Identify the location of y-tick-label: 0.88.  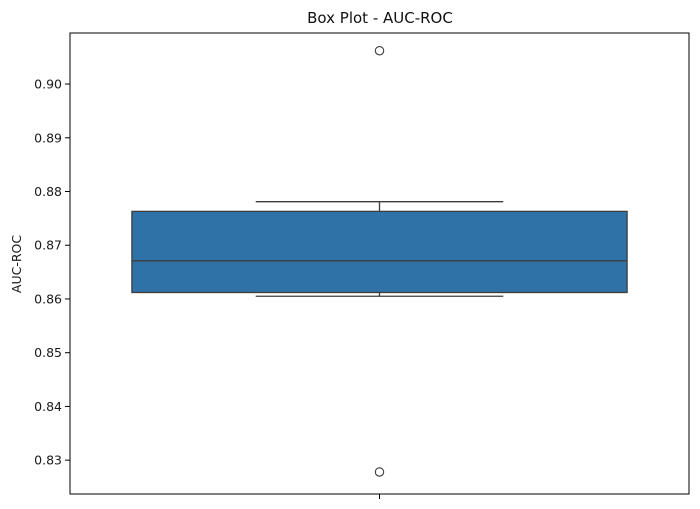
(48, 191).